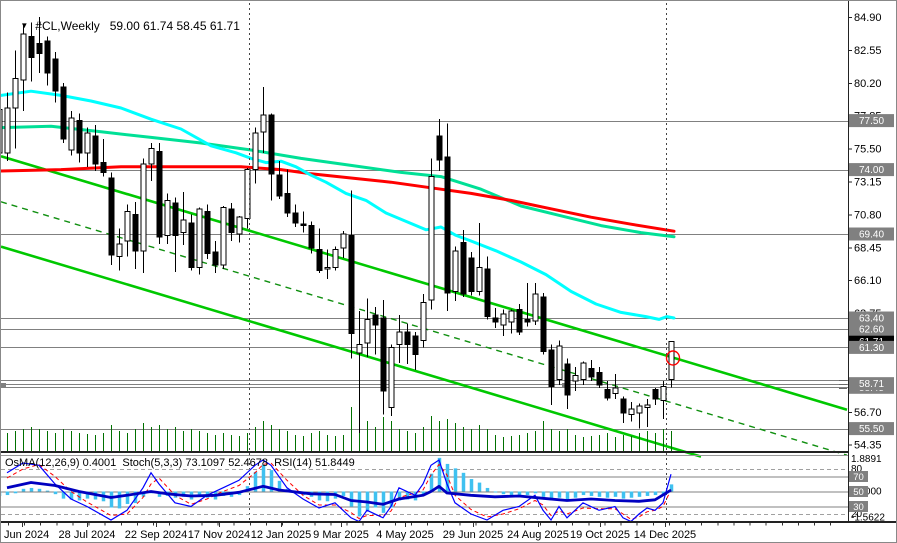 This screenshot has height=543, width=897. What do you see at coordinates (868, 183) in the screenshot?
I see `price-tick-label: 73.15` at bounding box center [868, 183].